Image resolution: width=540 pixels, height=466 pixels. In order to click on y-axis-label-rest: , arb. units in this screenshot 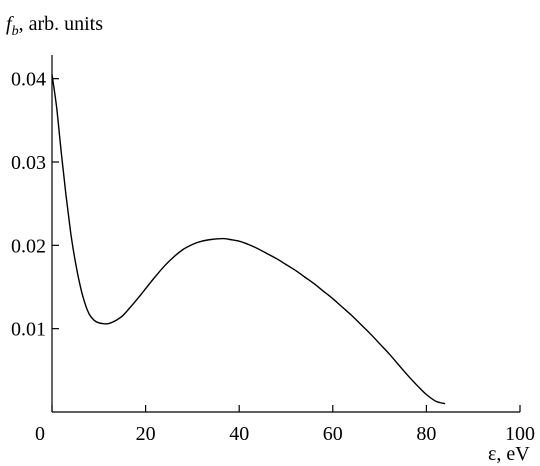, I will do `click(61, 24)`.